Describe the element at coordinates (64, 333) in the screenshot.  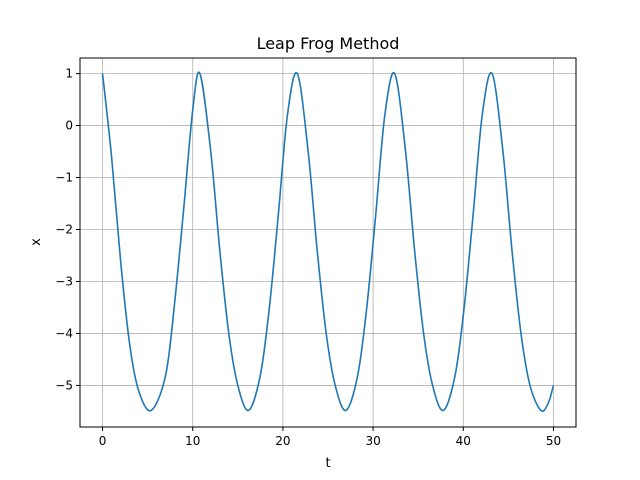
I see `y-tick-label: −4` at that location.